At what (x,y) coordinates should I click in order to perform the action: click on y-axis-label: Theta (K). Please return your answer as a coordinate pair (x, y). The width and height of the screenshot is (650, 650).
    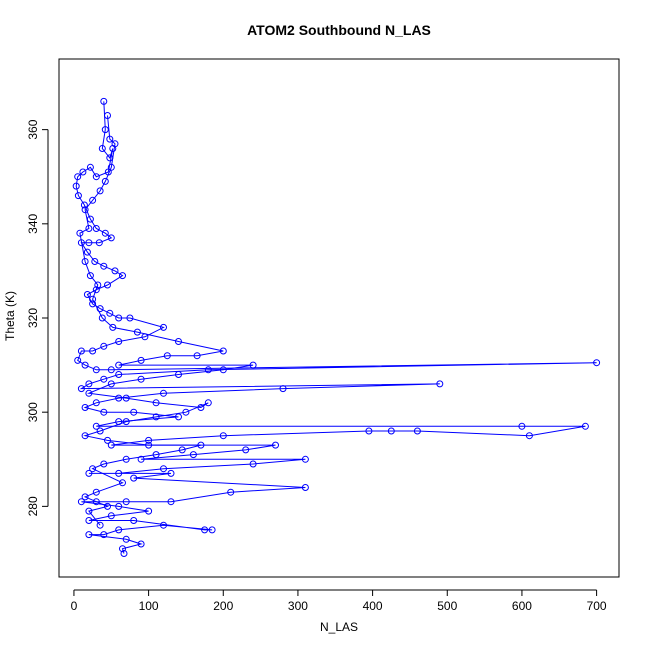
    Looking at the image, I should click on (10, 316).